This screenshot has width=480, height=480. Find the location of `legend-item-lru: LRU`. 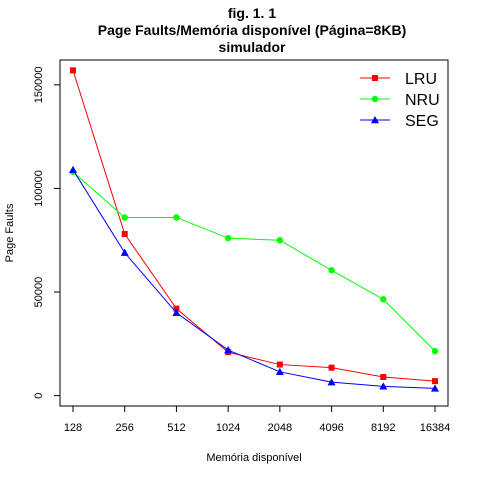

legend-item-lru: LRU is located at coordinates (398, 79).